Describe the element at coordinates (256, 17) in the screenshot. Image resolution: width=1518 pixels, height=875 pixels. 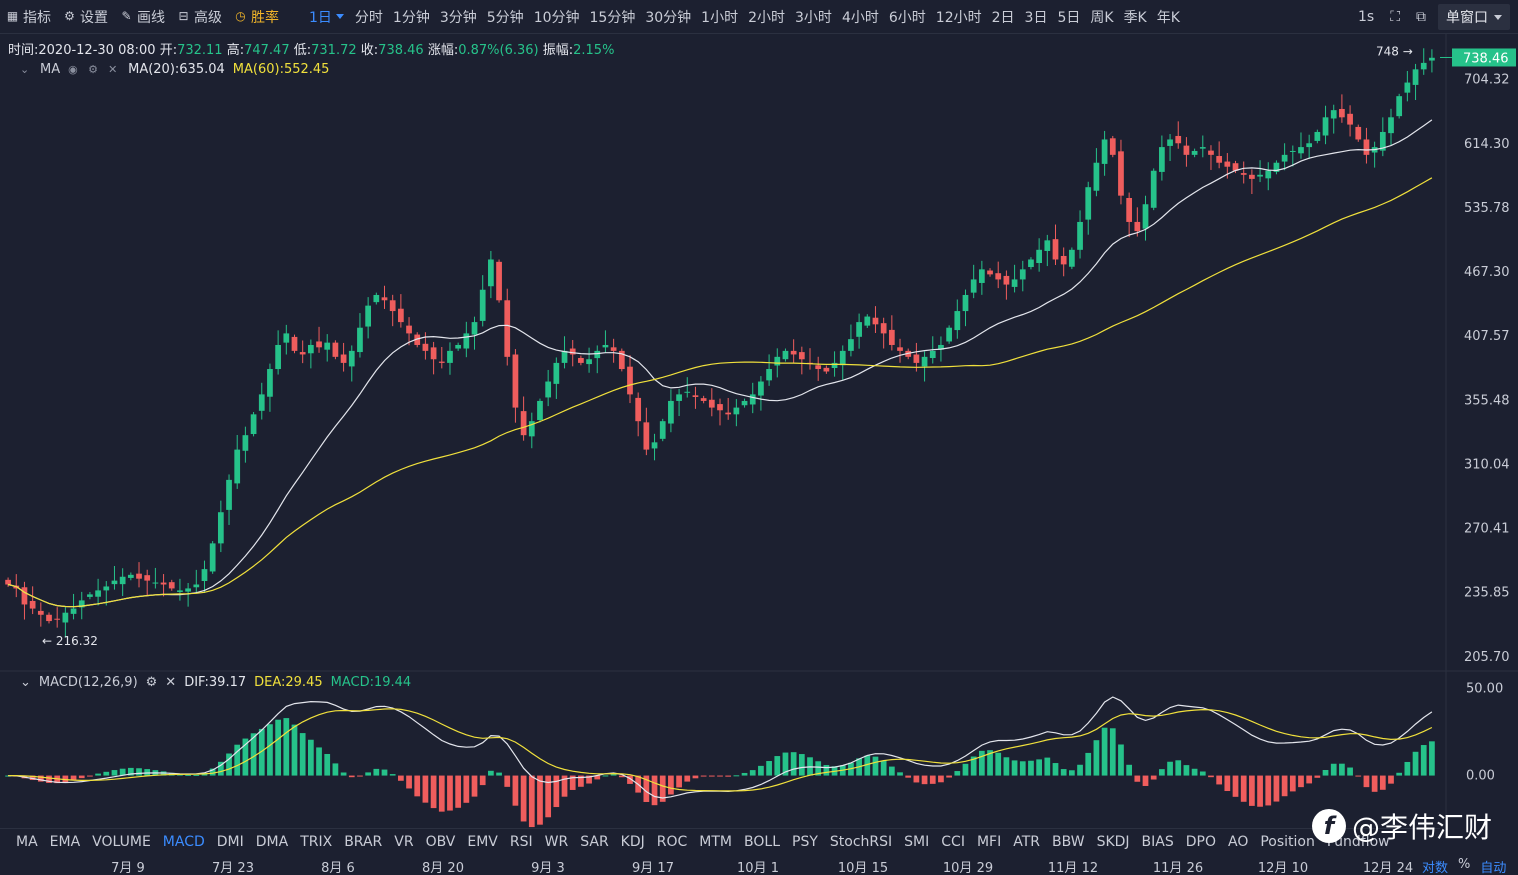
I see `winrate-button: ◷ 胜率` at that location.